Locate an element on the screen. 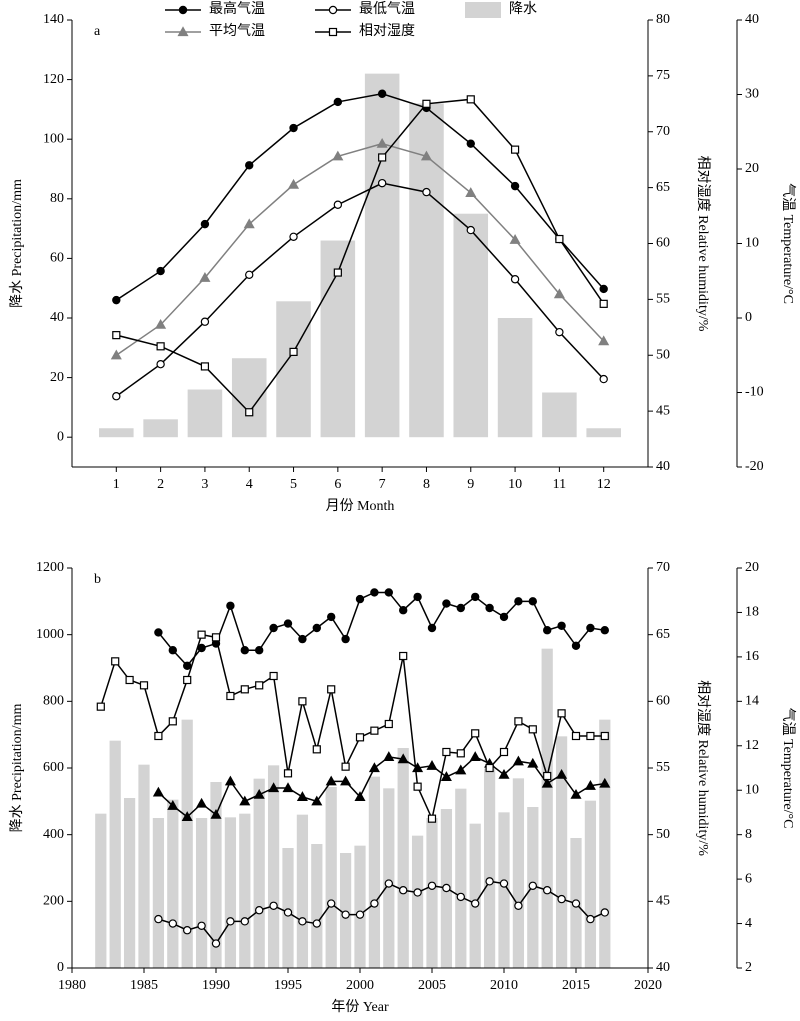 This screenshot has height=1021, width=800. x-tick-label: 2 is located at coordinates (160, 484).